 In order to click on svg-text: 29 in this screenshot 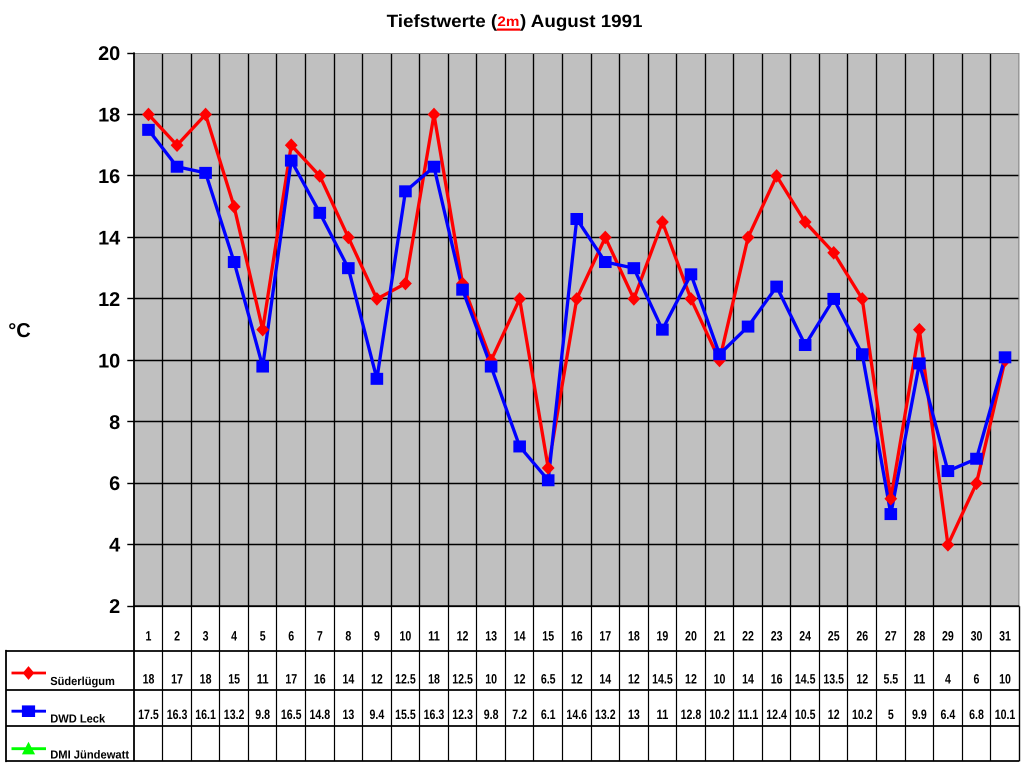, I will do `click(948, 636)`.